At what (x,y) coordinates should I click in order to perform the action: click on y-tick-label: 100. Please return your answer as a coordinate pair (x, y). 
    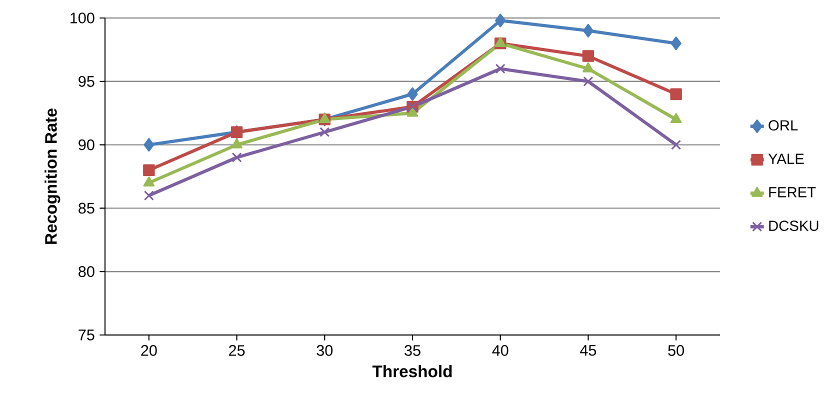
    Looking at the image, I should click on (82, 18).